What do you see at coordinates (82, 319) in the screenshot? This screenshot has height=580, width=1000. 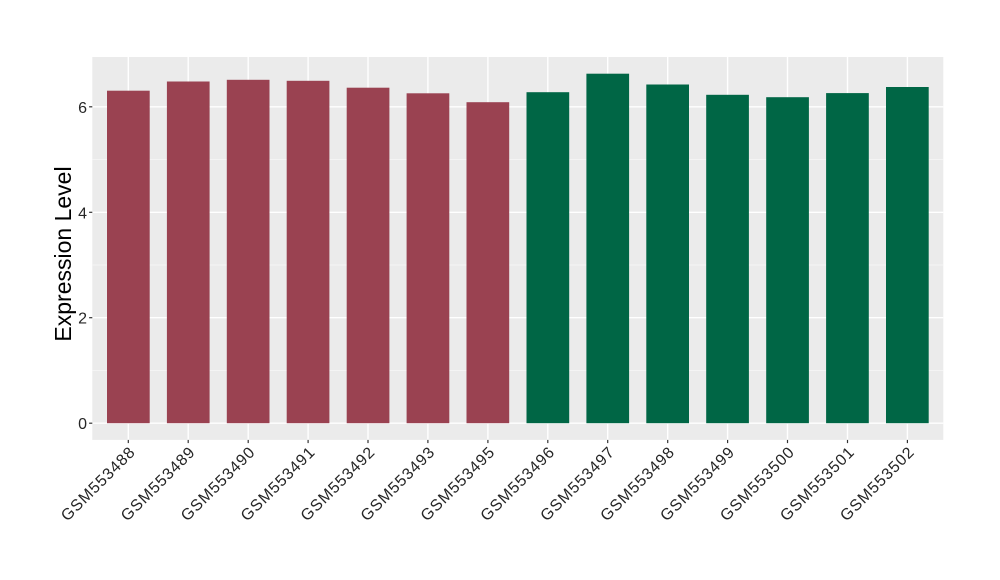 I see `svg-text: 2` at bounding box center [82, 319].